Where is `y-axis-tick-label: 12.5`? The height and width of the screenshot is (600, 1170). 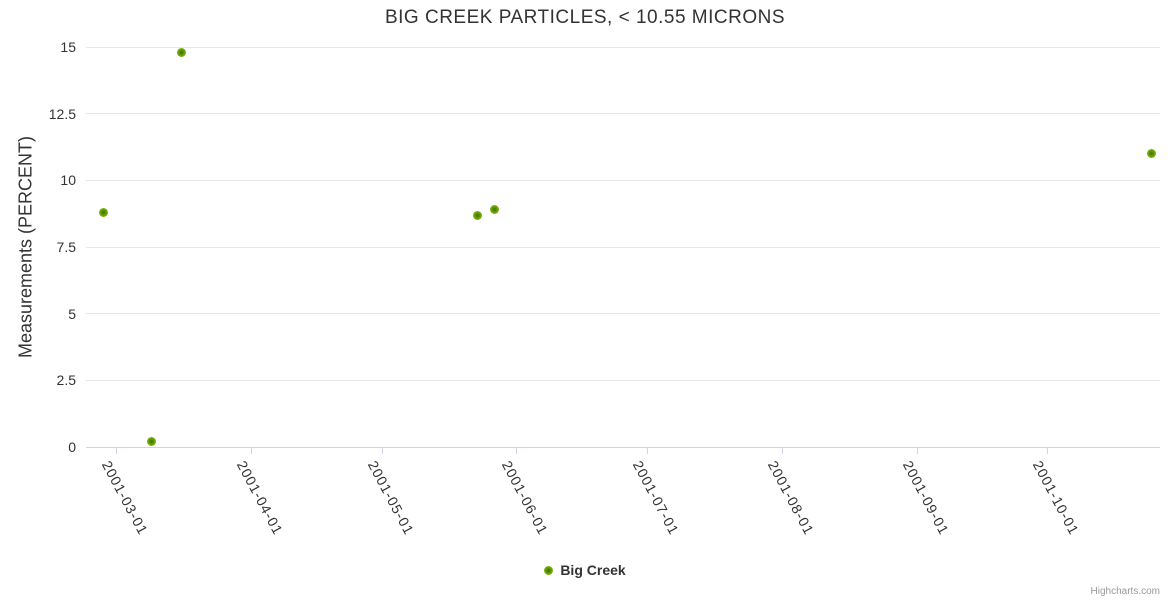
y-axis-tick-label: 12.5 is located at coordinates (62, 113).